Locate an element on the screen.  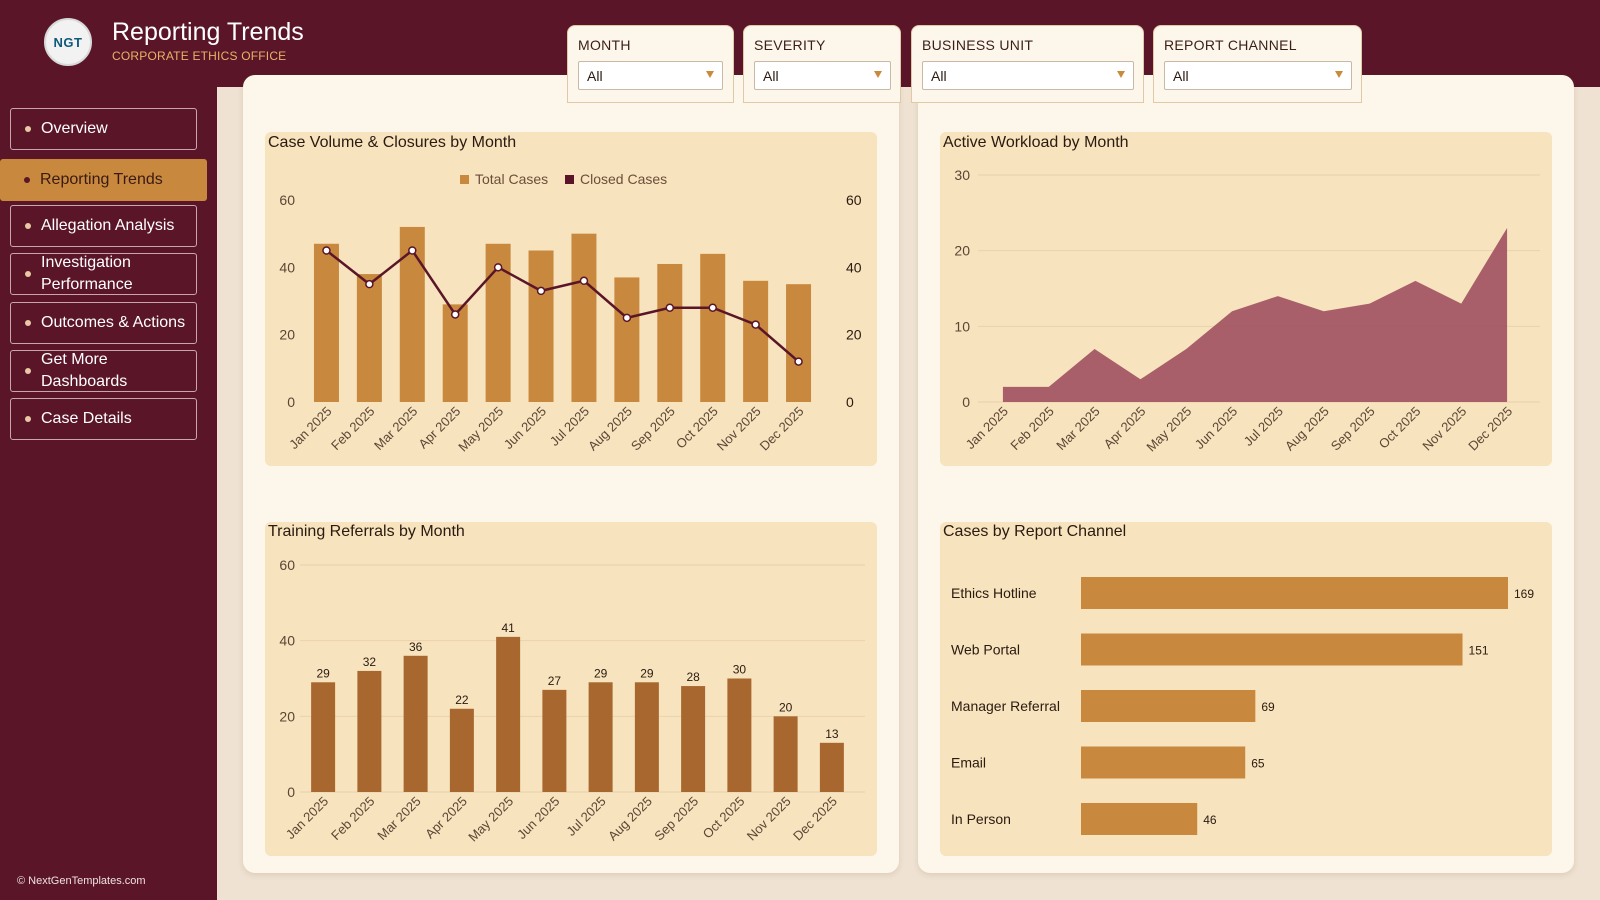
sidebar-item-label: Investigation Performance is located at coordinates (87, 273).